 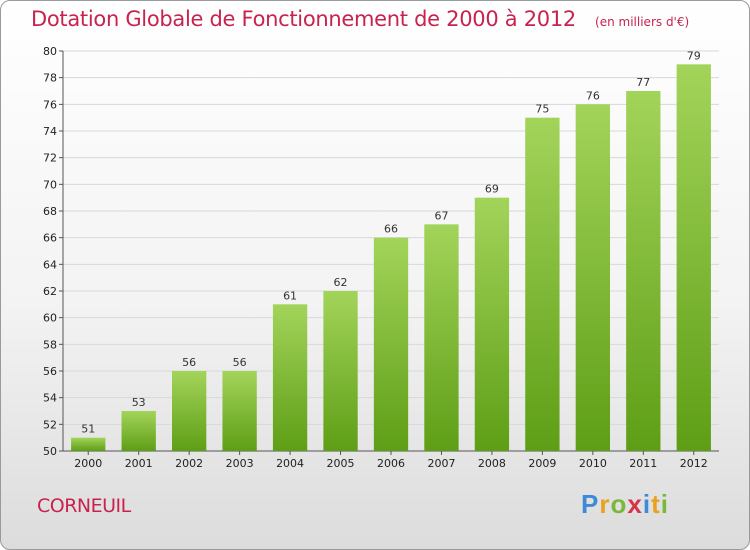 I want to click on y-tick-label: 50, so click(x=50, y=451).